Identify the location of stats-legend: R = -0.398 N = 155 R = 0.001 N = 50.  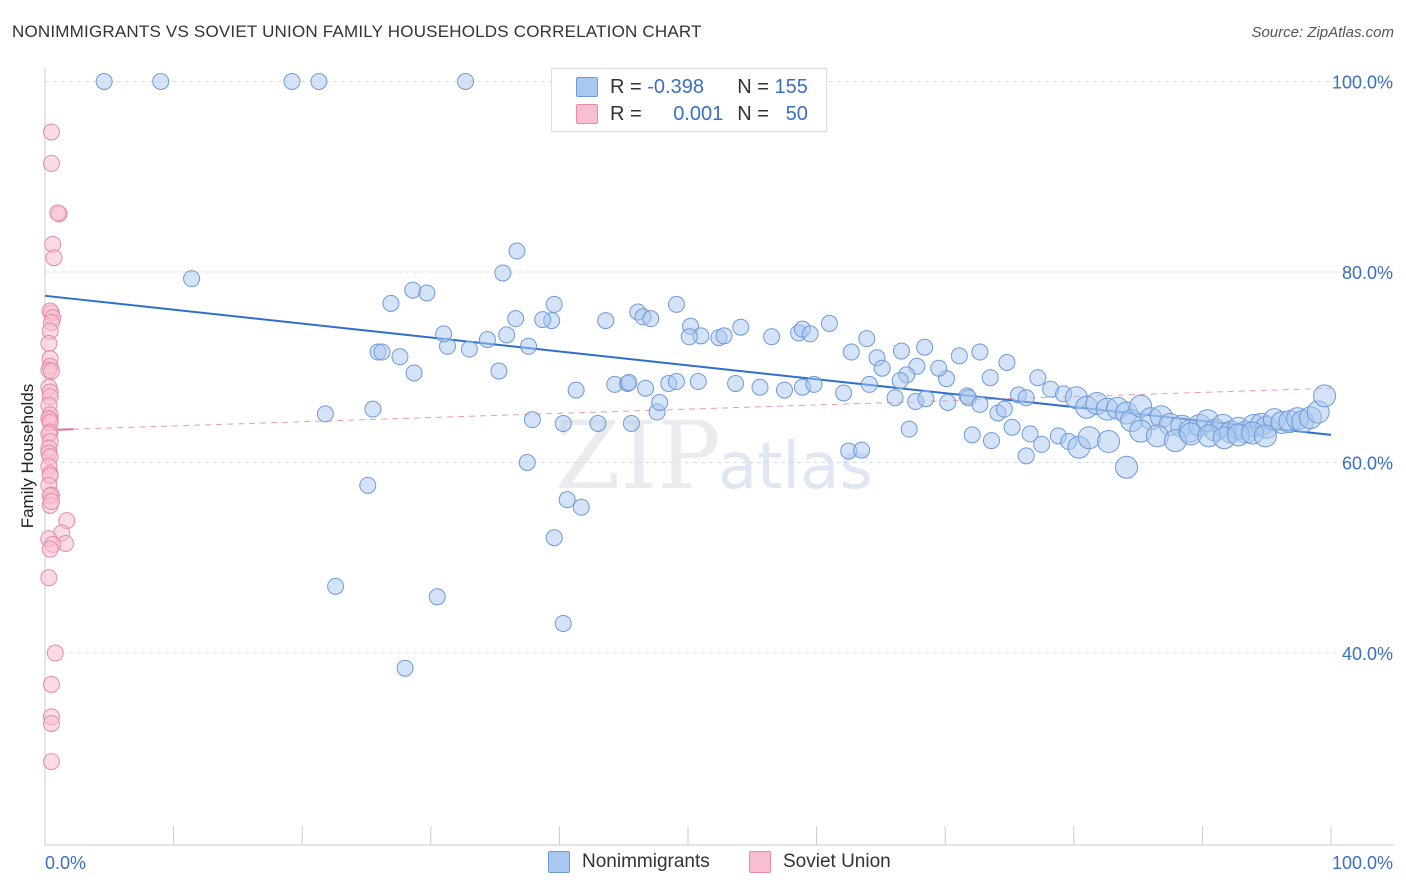
(689, 100).